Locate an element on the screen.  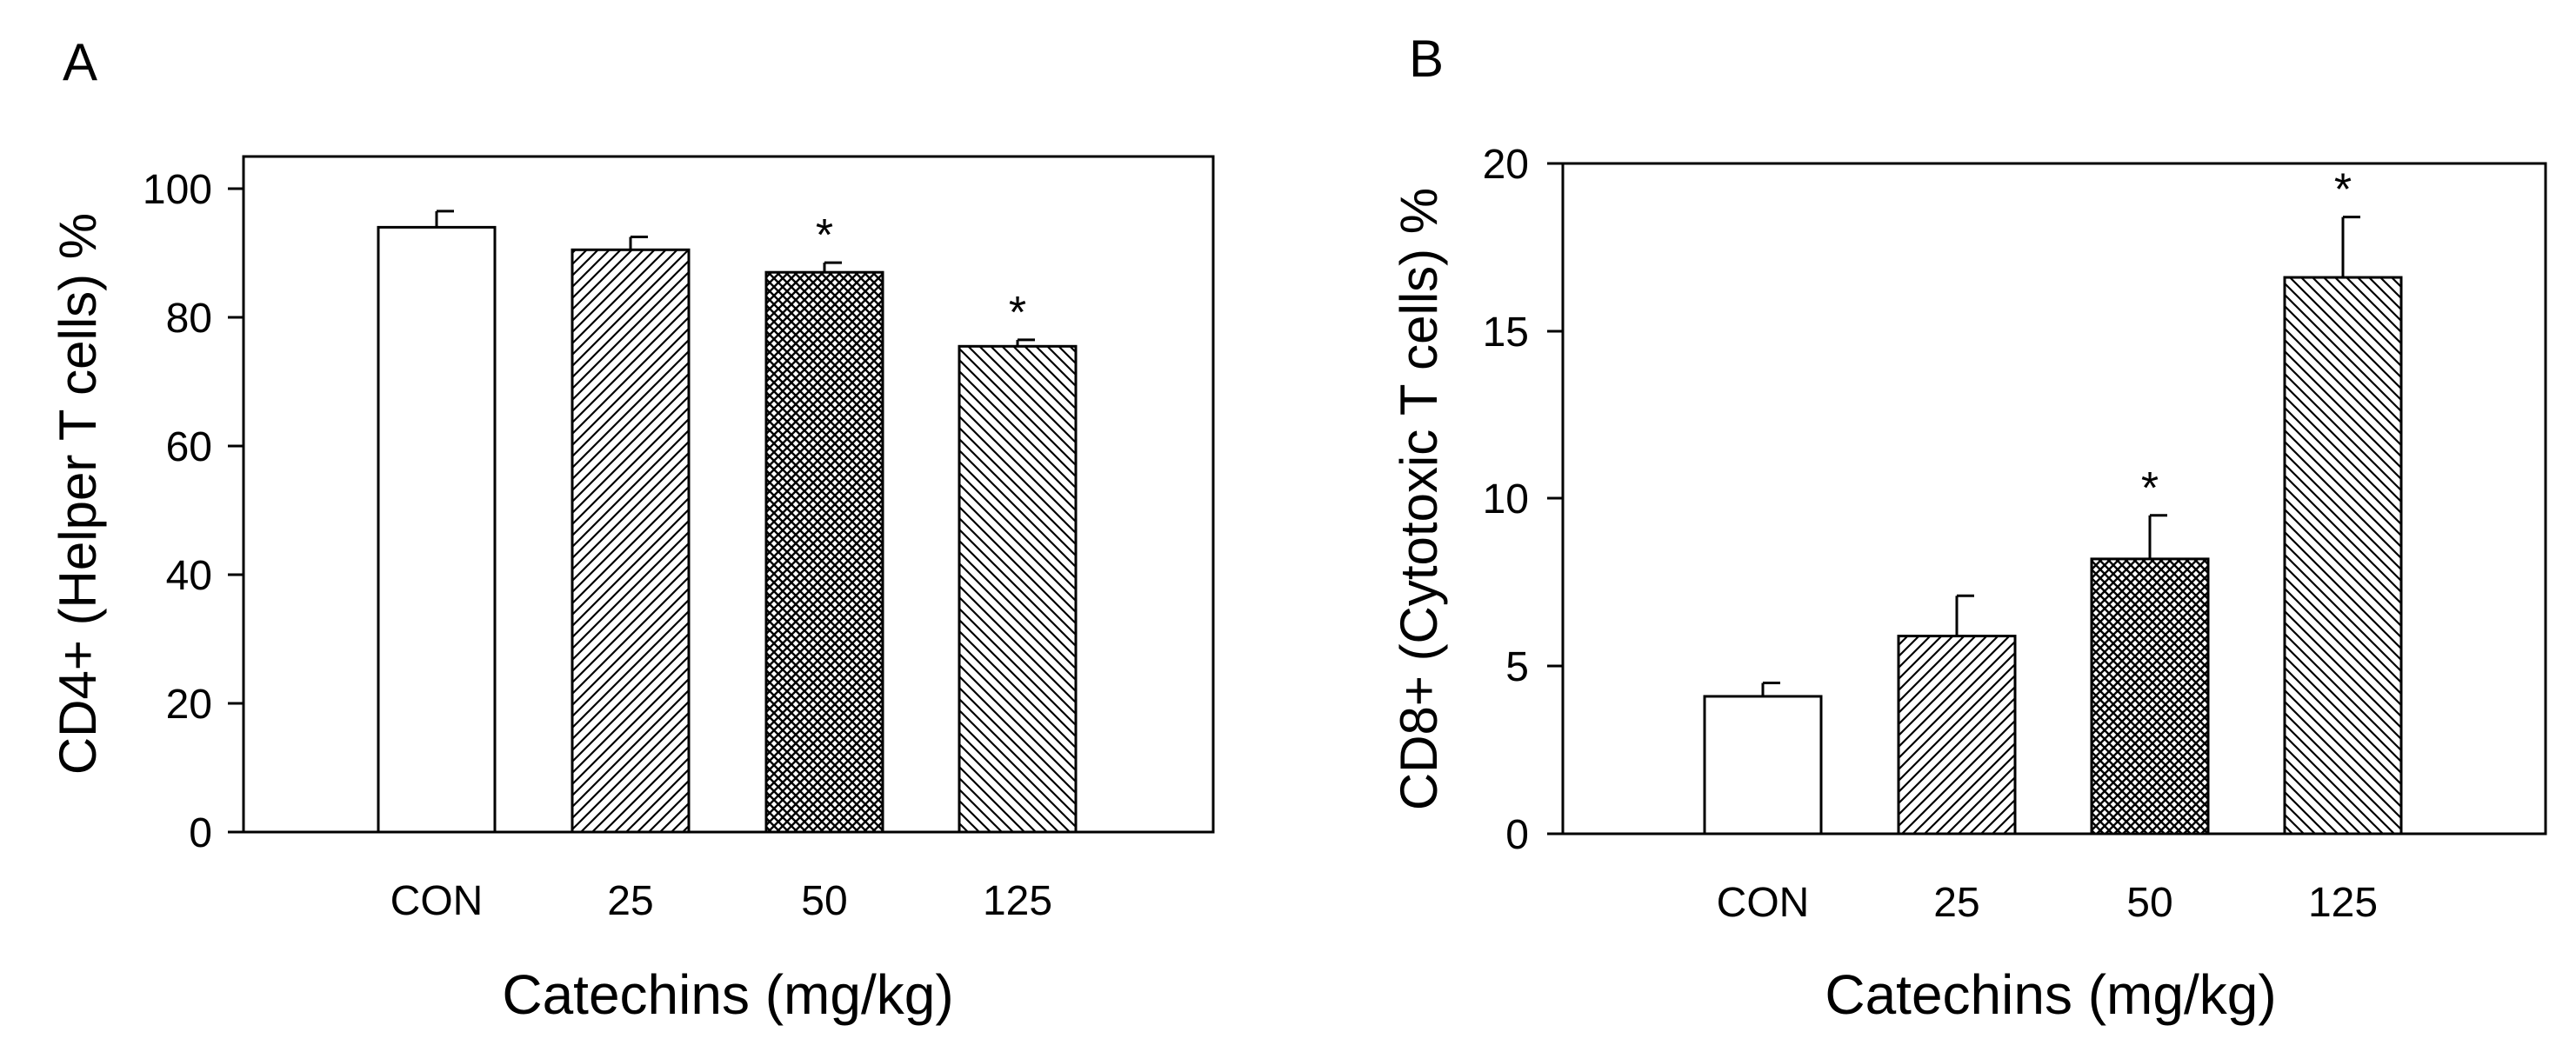
x-tick-label-b-1: 25 is located at coordinates (1956, 903).